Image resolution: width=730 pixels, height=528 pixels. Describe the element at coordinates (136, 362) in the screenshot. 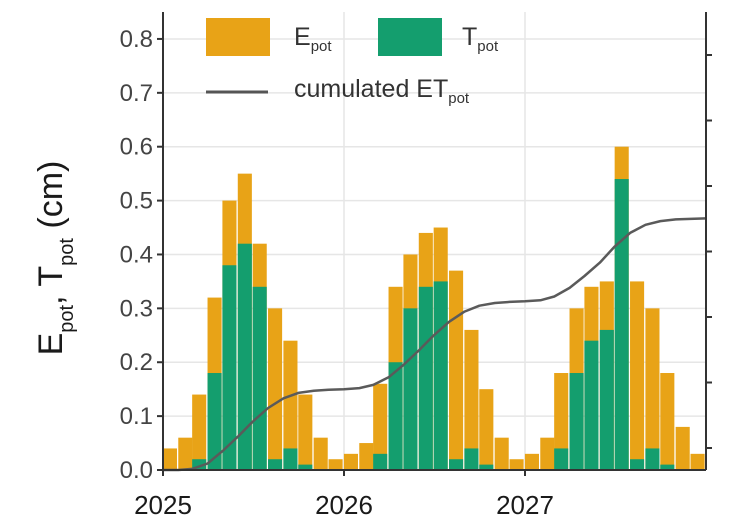

I see `y-tick-label: 0.2` at that location.